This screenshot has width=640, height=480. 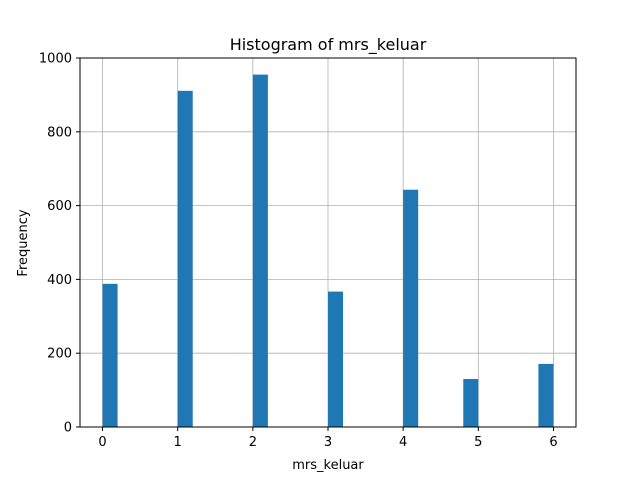 I want to click on y-tick-label: 600, so click(x=59, y=206).